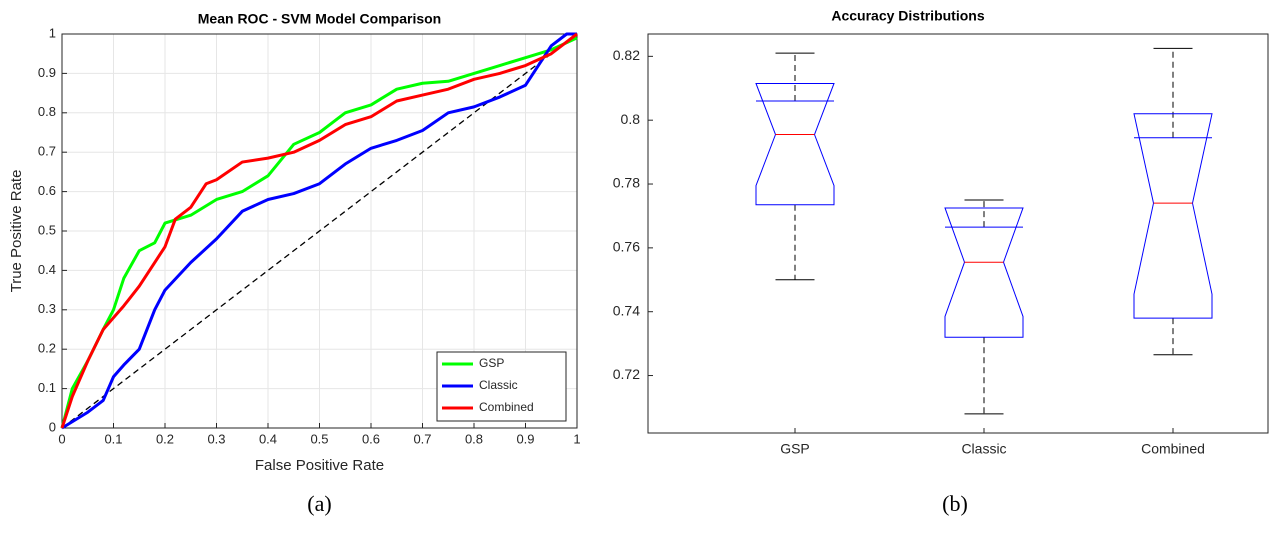 This screenshot has height=535, width=1277. Describe the element at coordinates (113, 438) in the screenshot. I see `x-tick-label: 0.1` at that location.